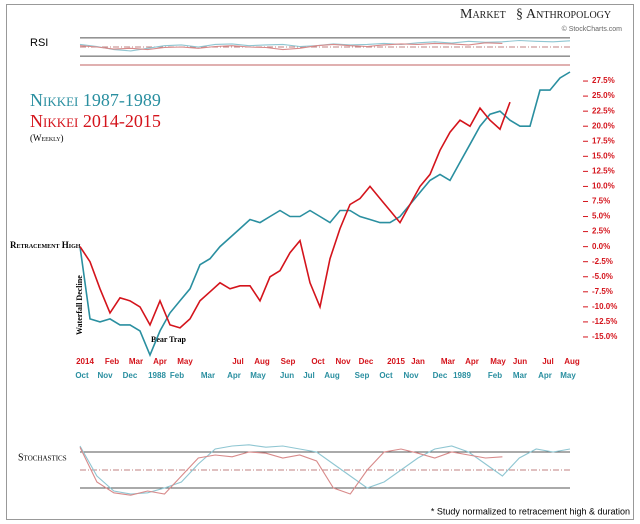 The width and height of the screenshot is (640, 524). Describe the element at coordinates (603, 95) in the screenshot. I see `y-tick-label: 25.0%` at that location.